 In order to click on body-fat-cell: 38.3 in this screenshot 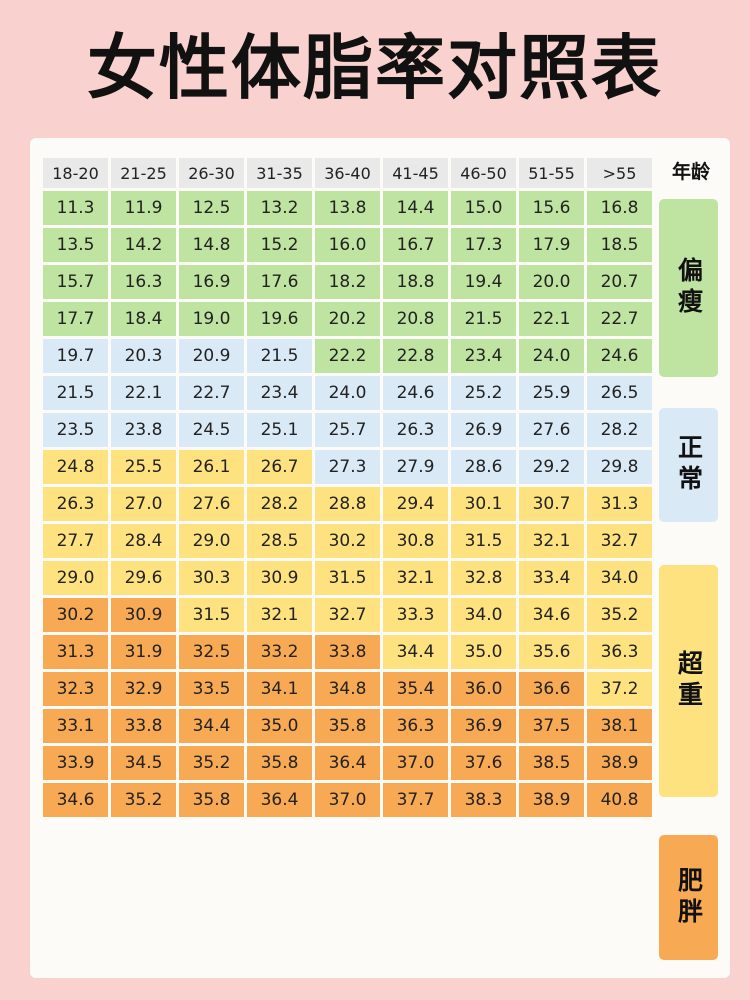, I will do `click(483, 800)`.